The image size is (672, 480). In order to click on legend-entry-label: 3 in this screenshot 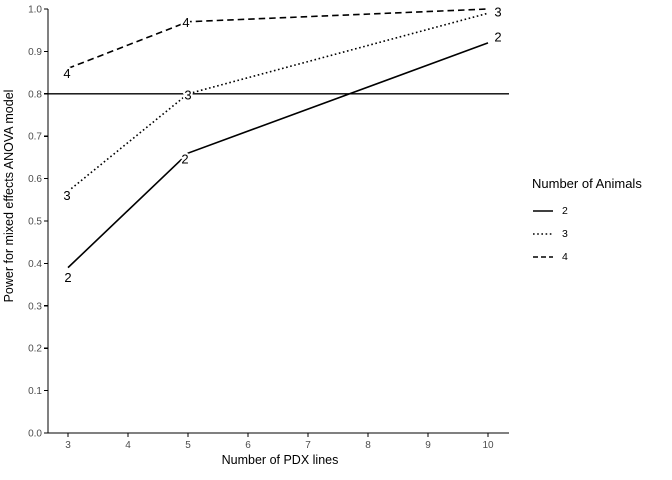, I will do `click(565, 233)`.